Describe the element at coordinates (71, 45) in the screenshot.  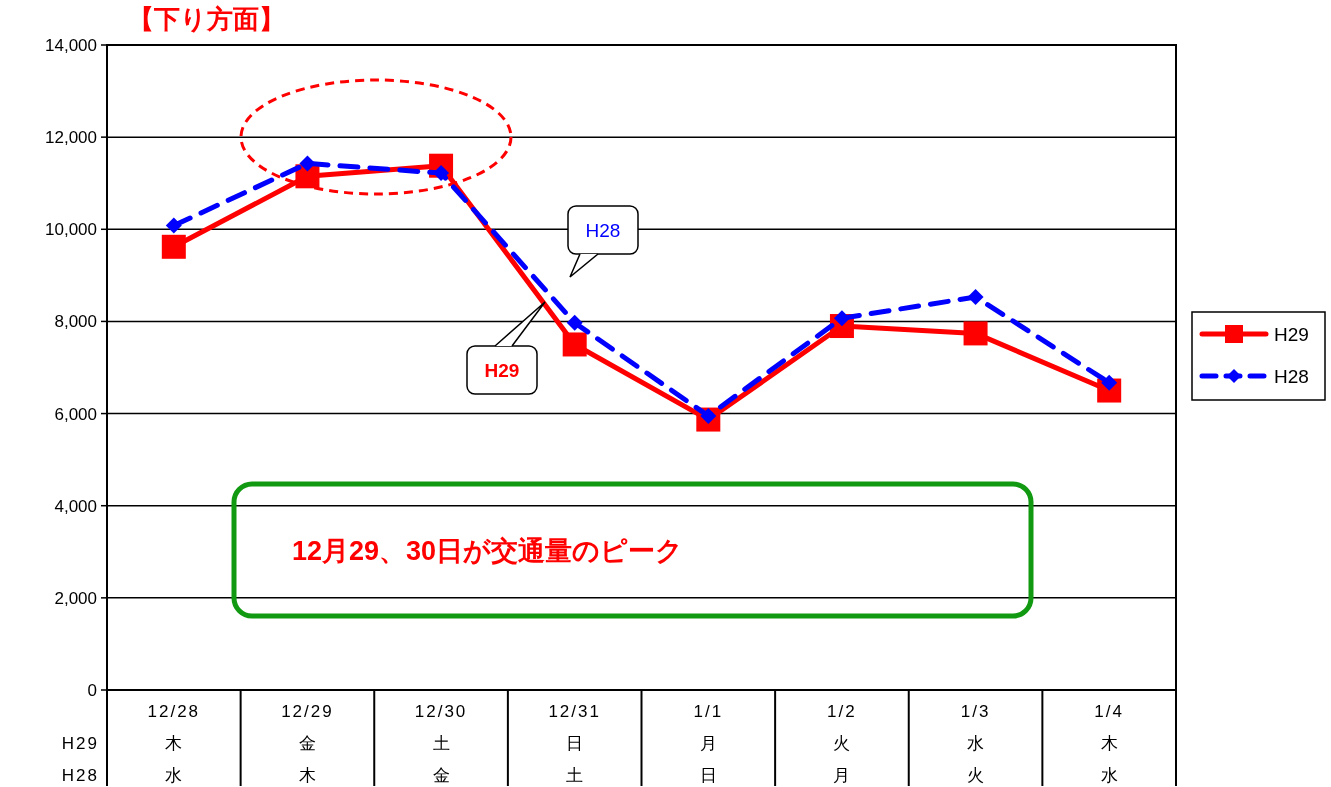
I see `y-tick-label: 14,000` at that location.